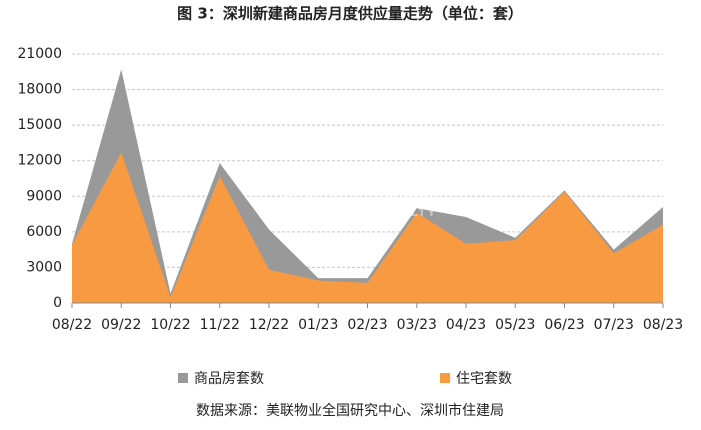 The width and height of the screenshot is (701, 430). Describe the element at coordinates (367, 325) in the screenshot. I see `x-tick-label: 02/23` at that location.